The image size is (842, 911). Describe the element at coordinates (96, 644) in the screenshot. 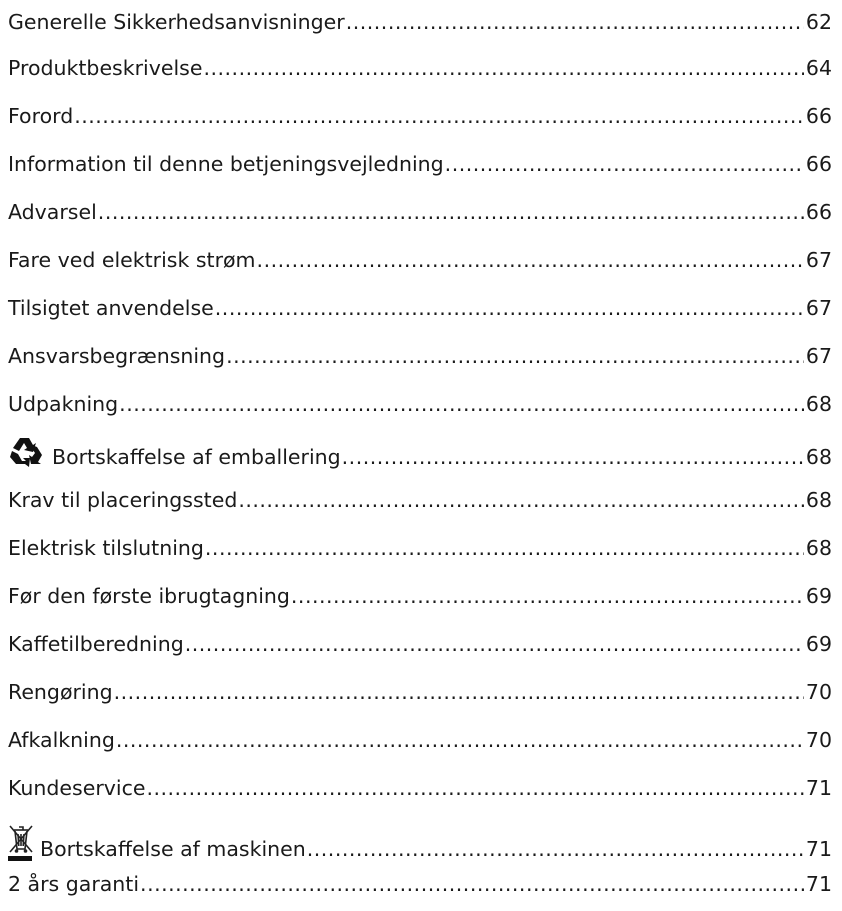

I see `toc-entry-title: Kaffetilberedning` at that location.